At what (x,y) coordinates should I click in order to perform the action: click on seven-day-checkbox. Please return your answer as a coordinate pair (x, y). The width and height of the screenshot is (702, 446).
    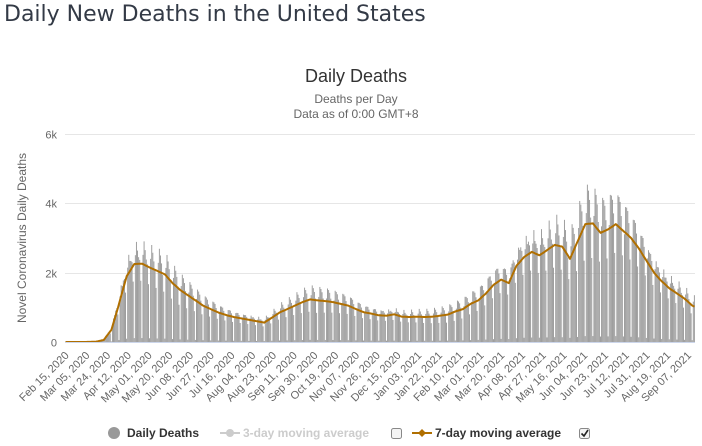
    Looking at the image, I should click on (584, 433).